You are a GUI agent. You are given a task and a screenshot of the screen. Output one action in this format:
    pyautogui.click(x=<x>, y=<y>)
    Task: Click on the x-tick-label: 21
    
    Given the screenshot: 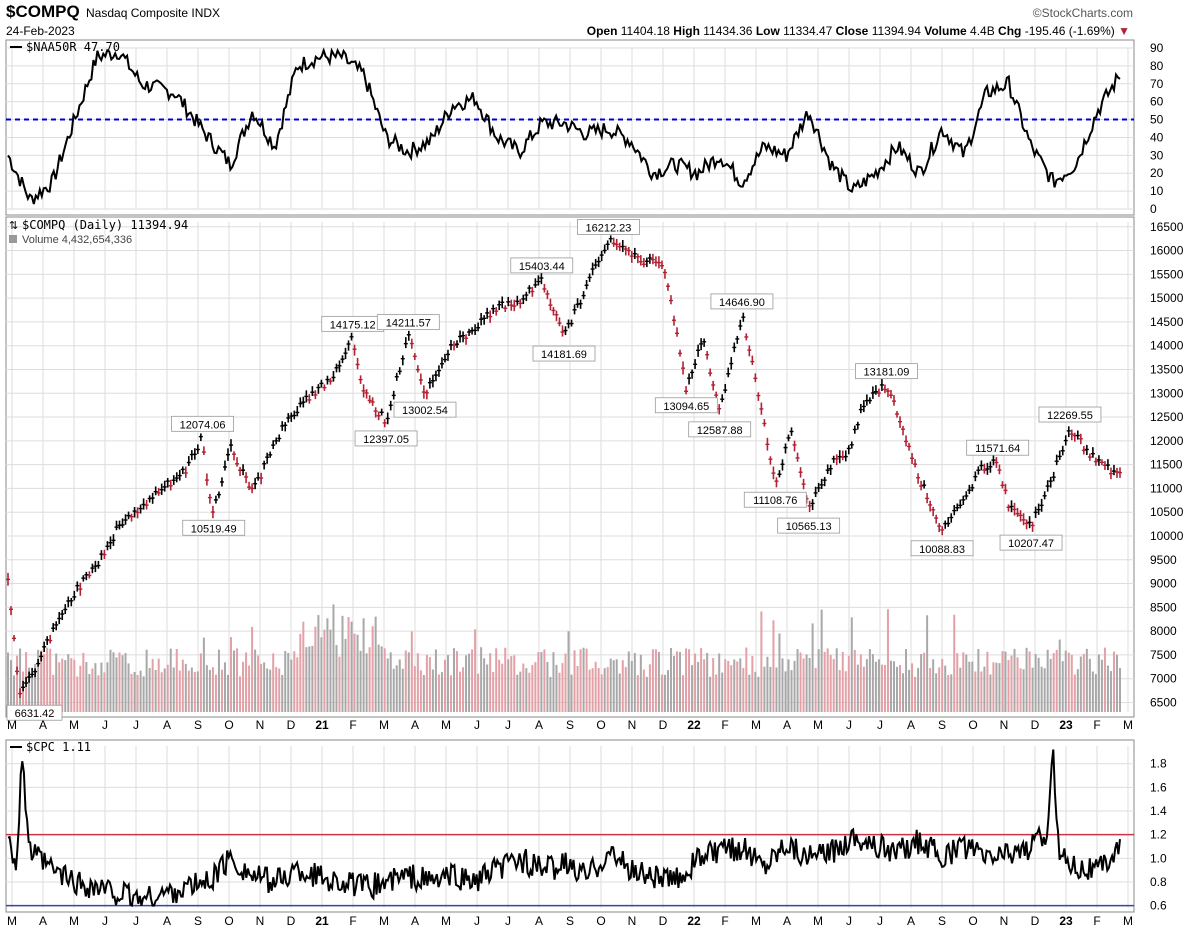 What is the action you would take?
    pyautogui.click(x=322, y=725)
    